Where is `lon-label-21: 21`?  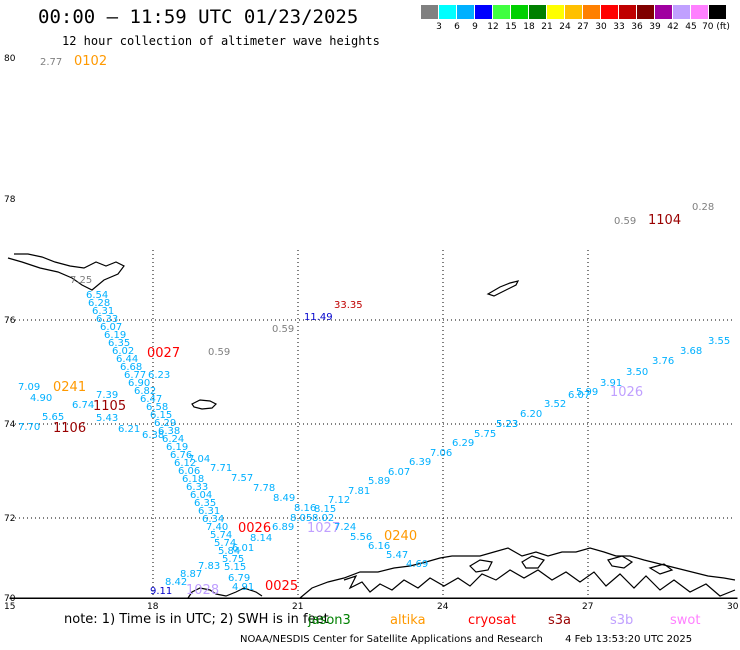 lon-label-21: 21 is located at coordinates (297, 607).